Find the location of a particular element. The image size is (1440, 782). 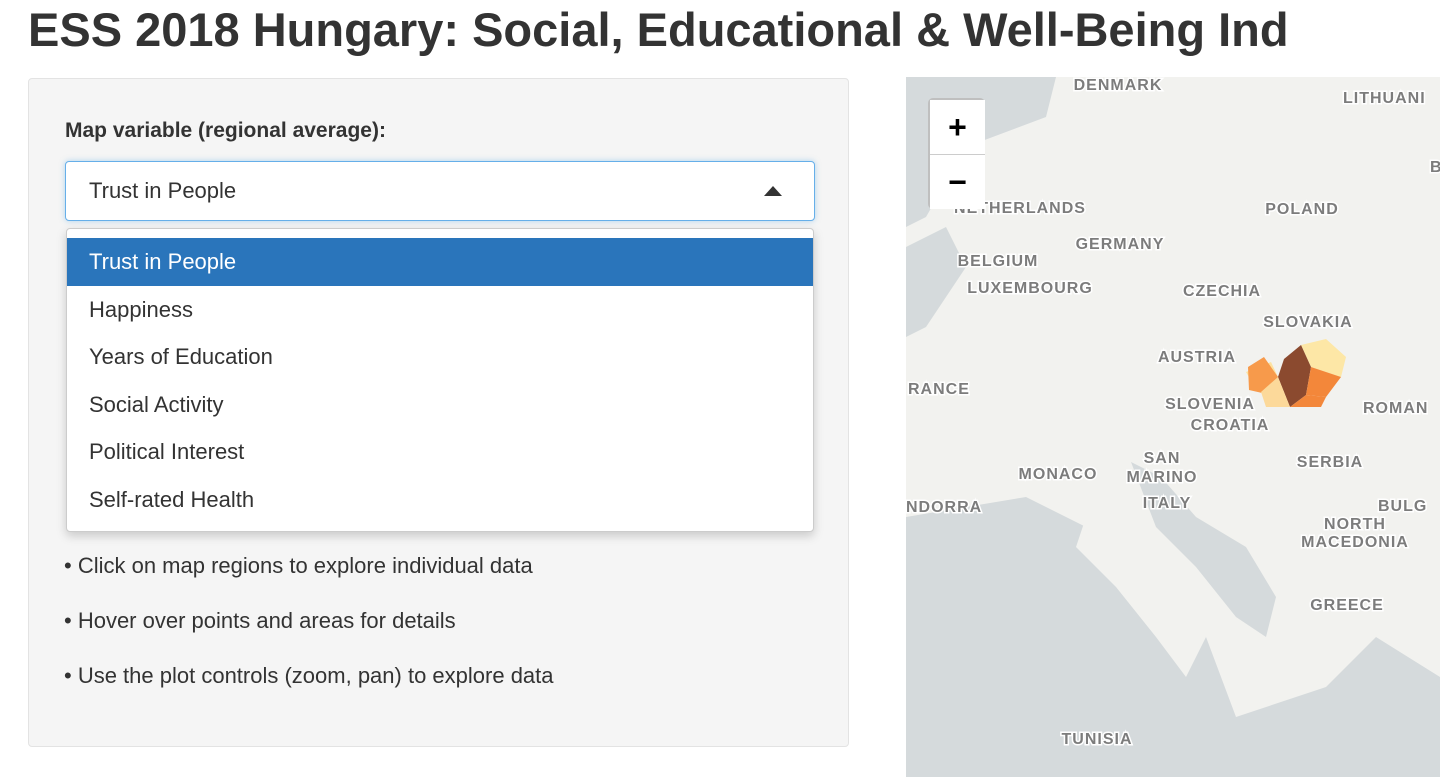

select-label: Map variable (regional average): is located at coordinates (225, 130).